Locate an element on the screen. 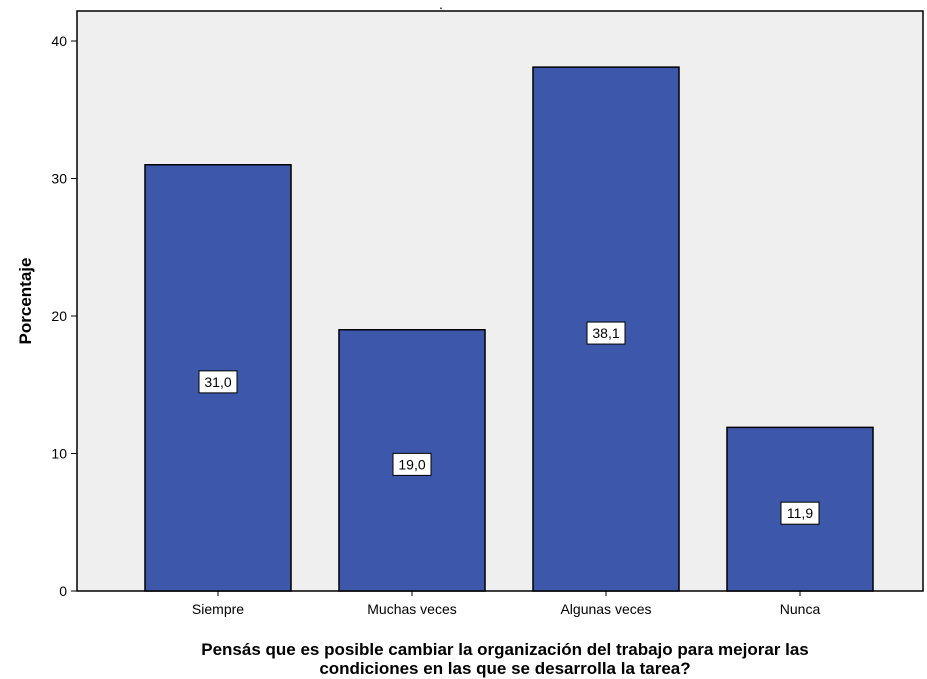  data-label: 11,9 is located at coordinates (800, 513).